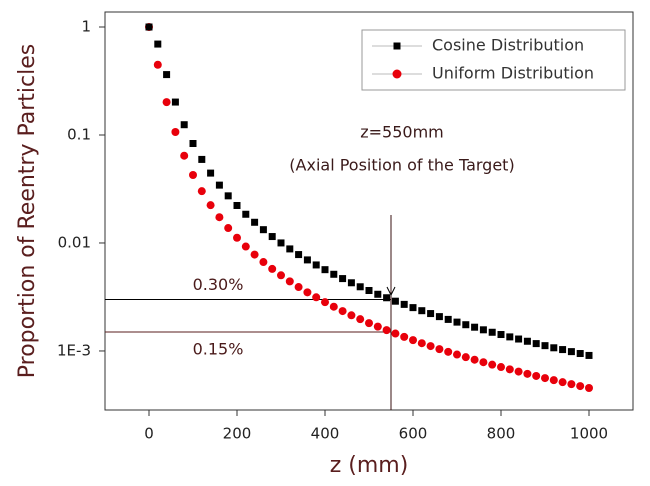 The height and width of the screenshot is (486, 650). Describe the element at coordinates (74, 242) in the screenshot. I see `y-tick-label: 0.01` at that location.